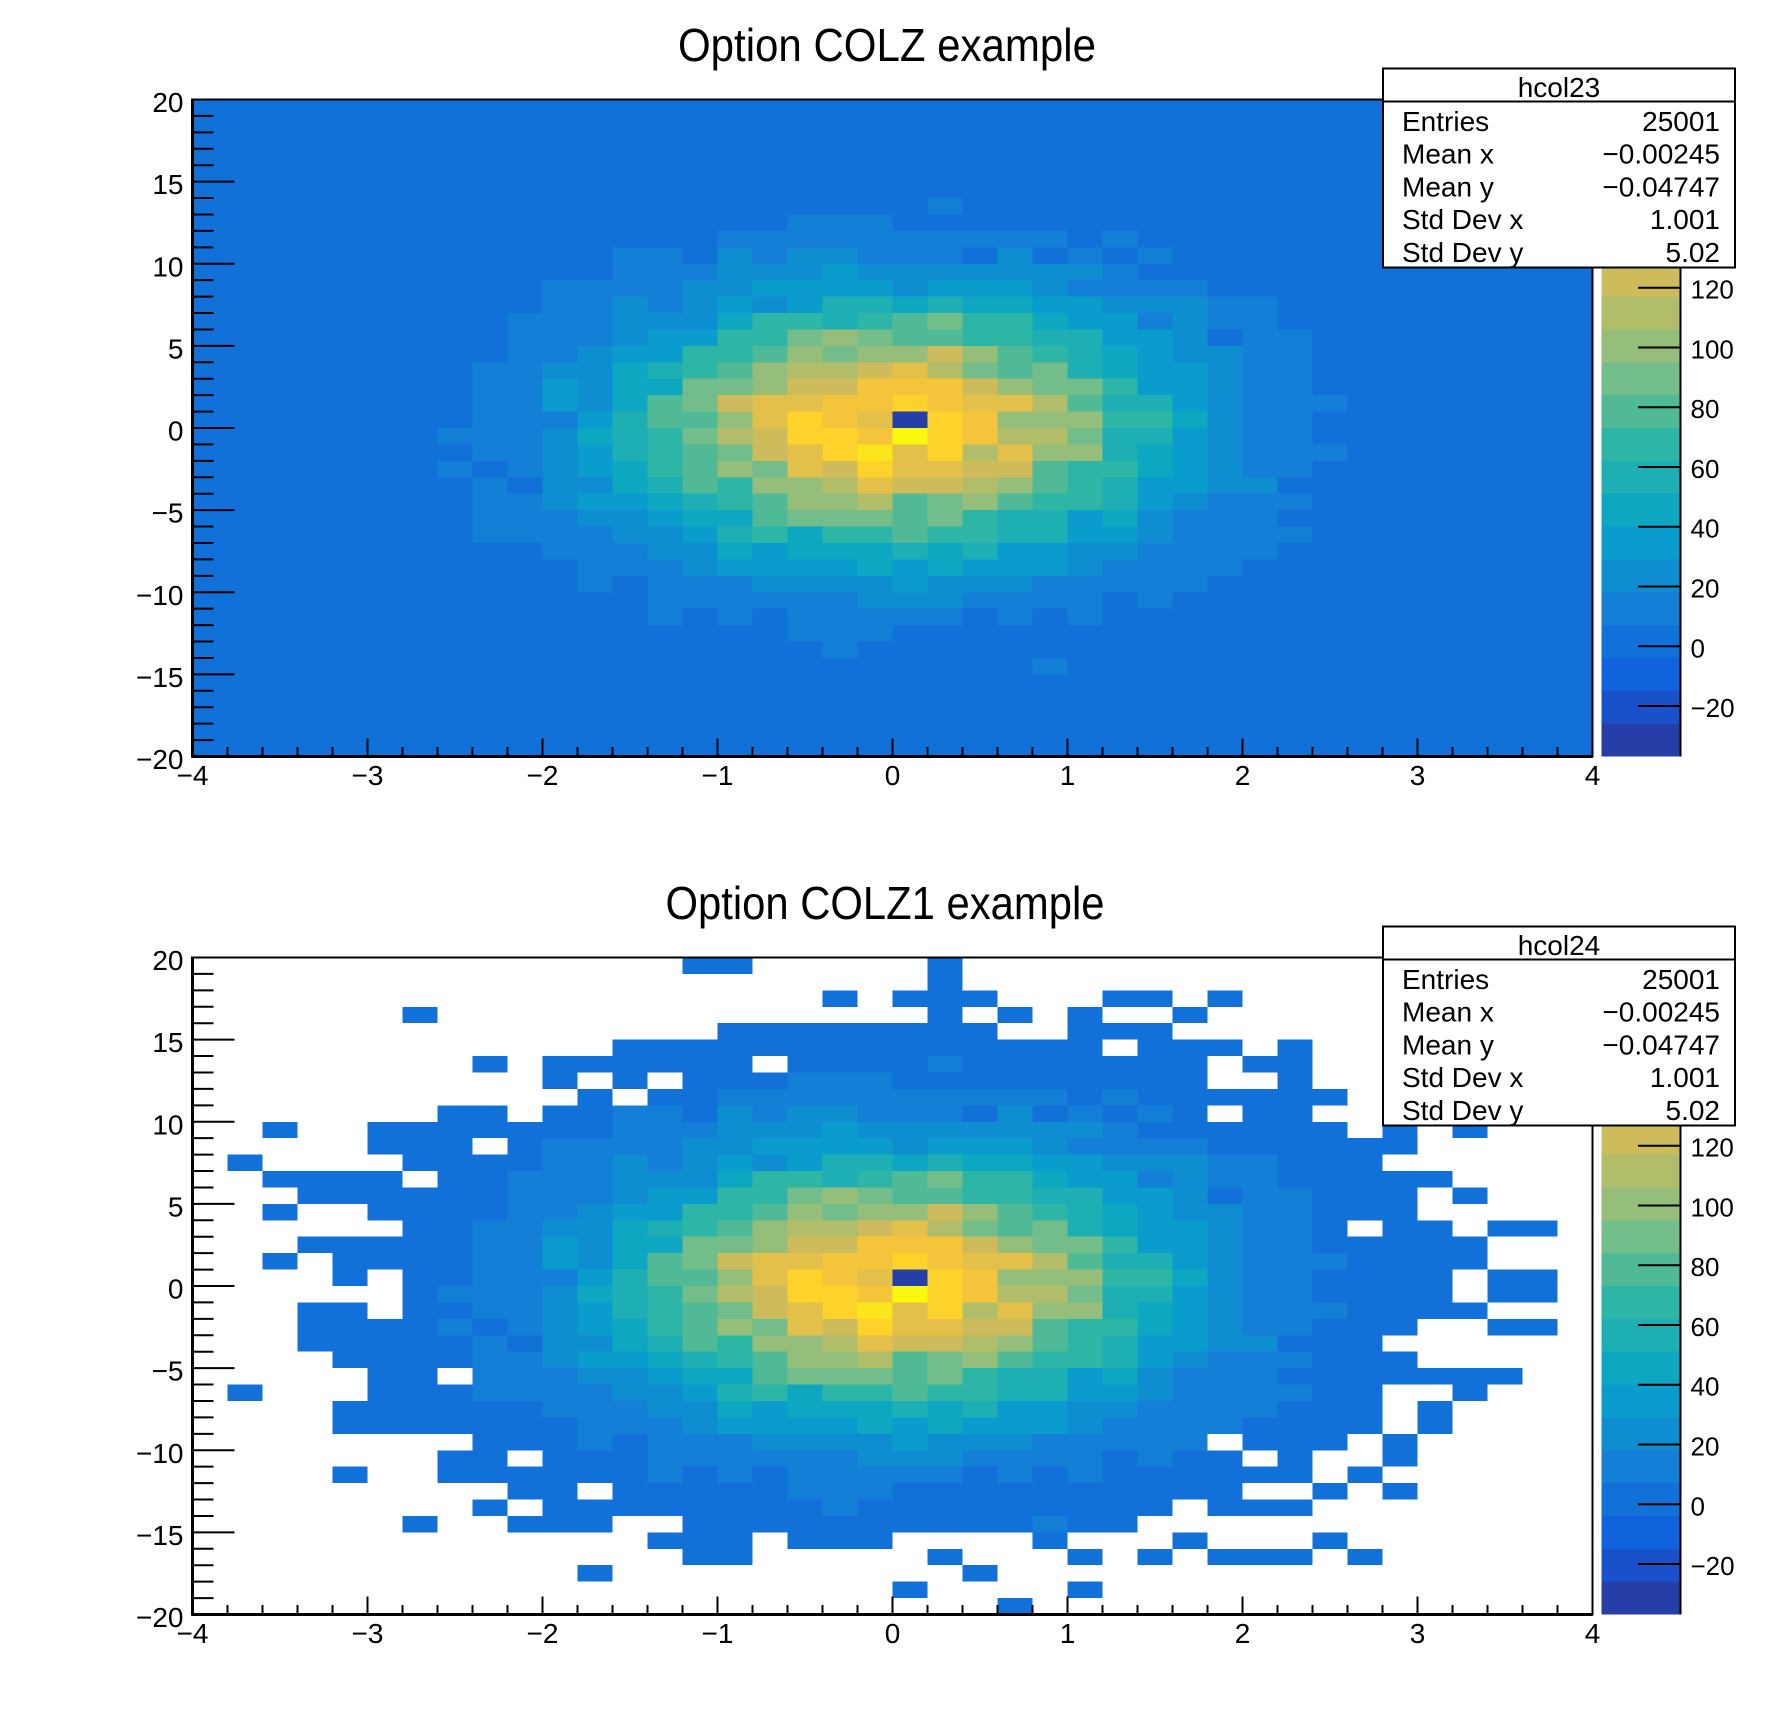 Image resolution: width=1788 pixels, height=1716 pixels. I want to click on svg-text: Option COLZ example, so click(887, 45).